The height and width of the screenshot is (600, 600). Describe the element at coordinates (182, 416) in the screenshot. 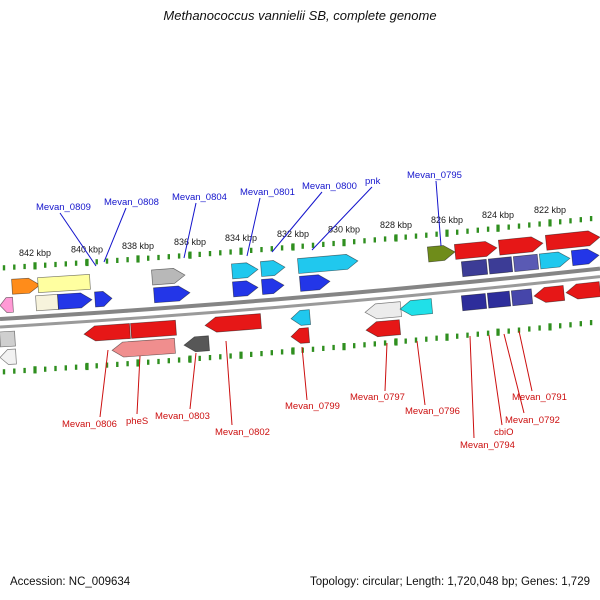

I see `gene-label: Mevan_0803` at that location.